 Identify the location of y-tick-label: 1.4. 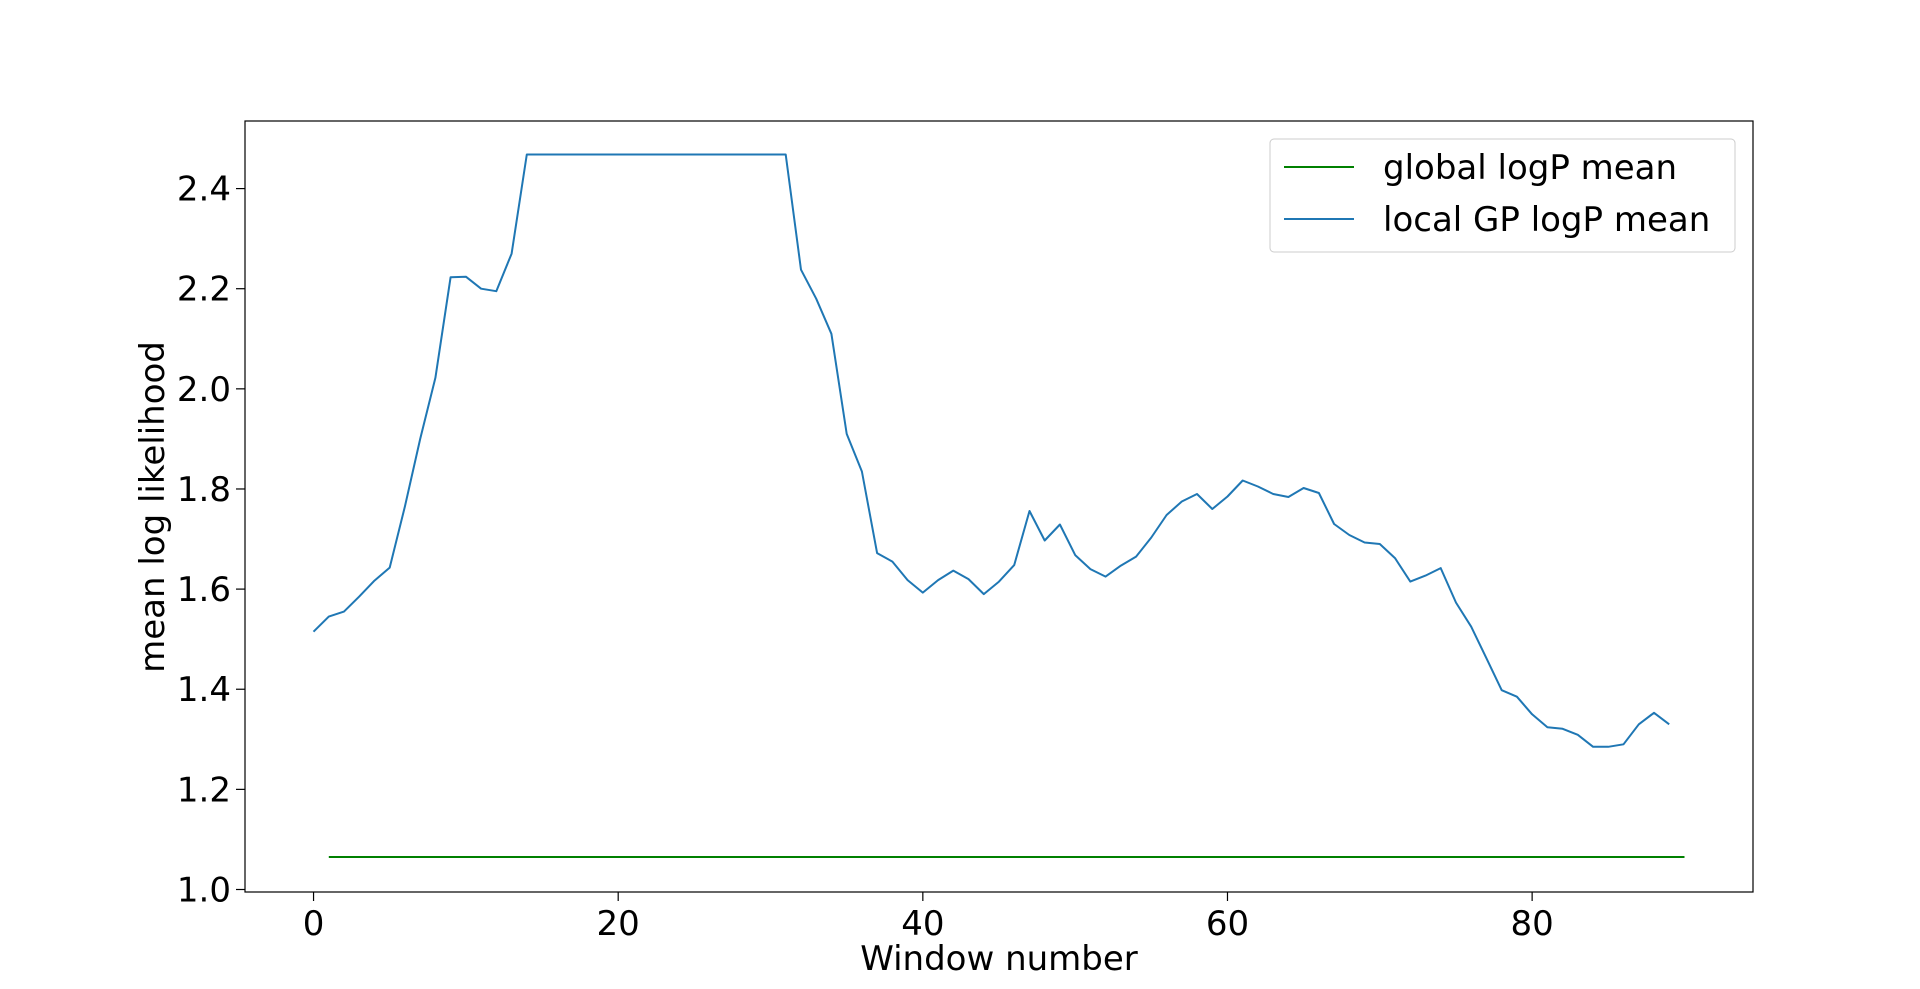
(204, 690).